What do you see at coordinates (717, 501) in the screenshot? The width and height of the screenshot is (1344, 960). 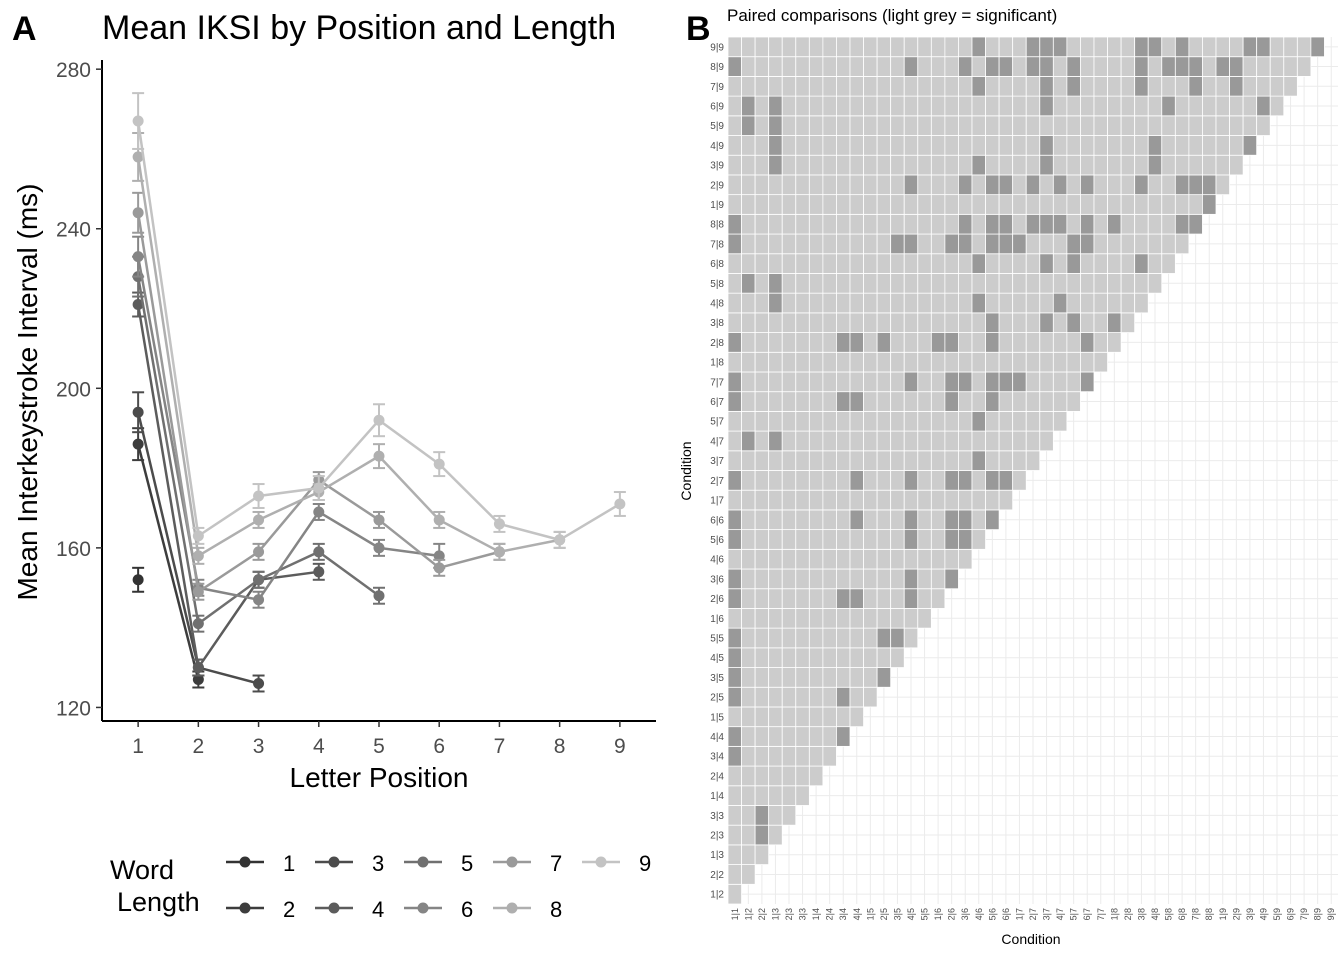 I see `heatmap-y-tick-label: 1|7` at bounding box center [717, 501].